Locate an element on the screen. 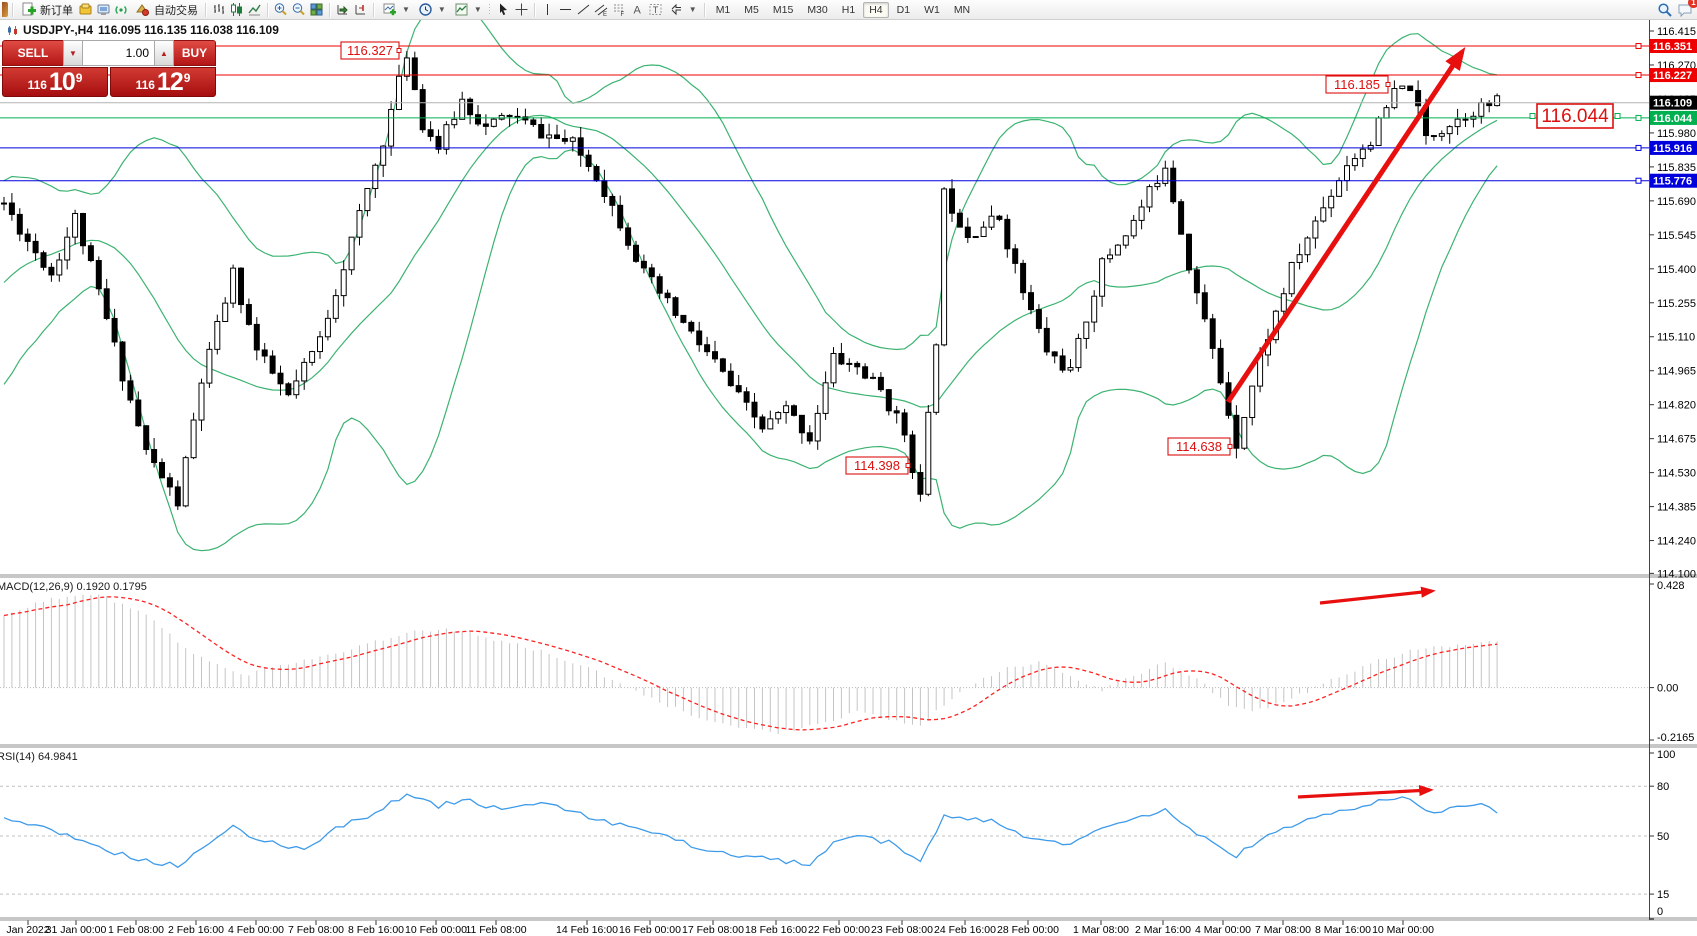  horizontal-line-tool-icon is located at coordinates (565, 9).